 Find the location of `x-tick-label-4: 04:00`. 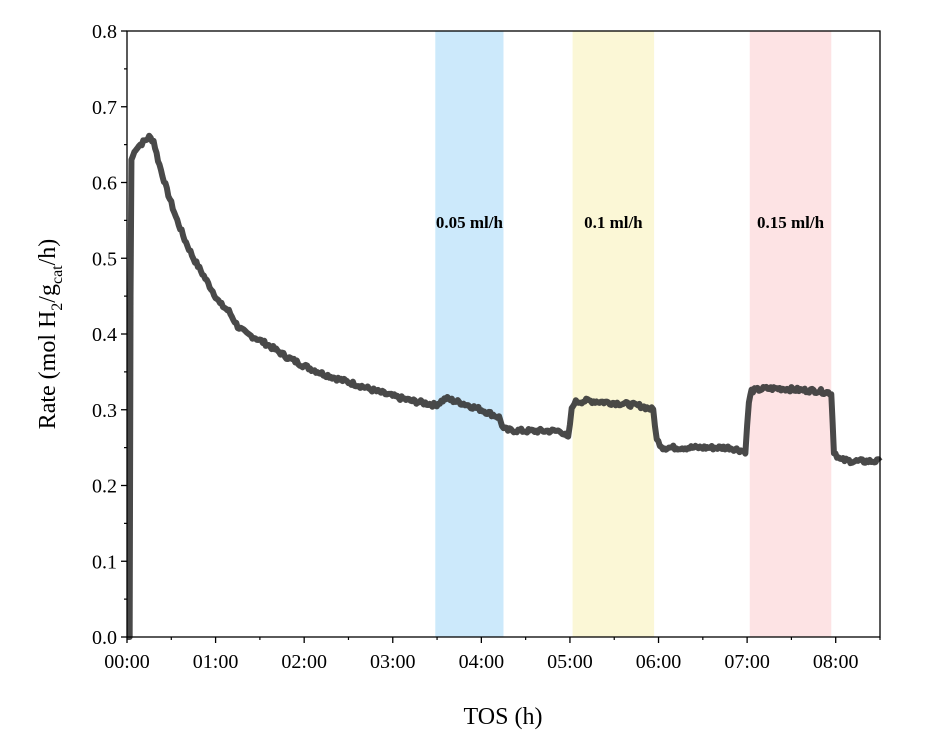

x-tick-label-4: 04:00 is located at coordinates (482, 662).